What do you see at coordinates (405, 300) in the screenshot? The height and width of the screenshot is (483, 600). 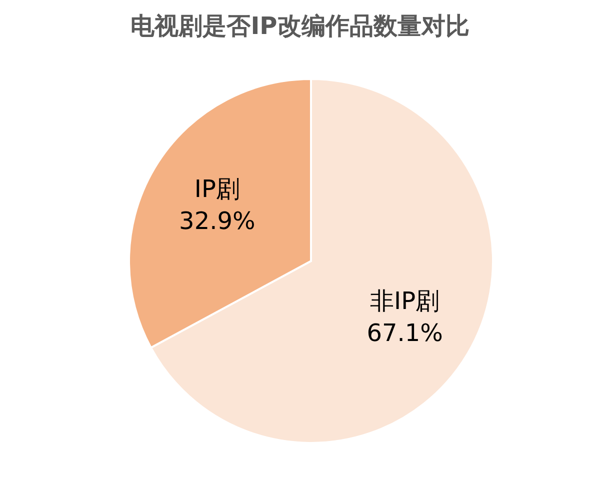 I see `slice-label: 非IP剧` at bounding box center [405, 300].